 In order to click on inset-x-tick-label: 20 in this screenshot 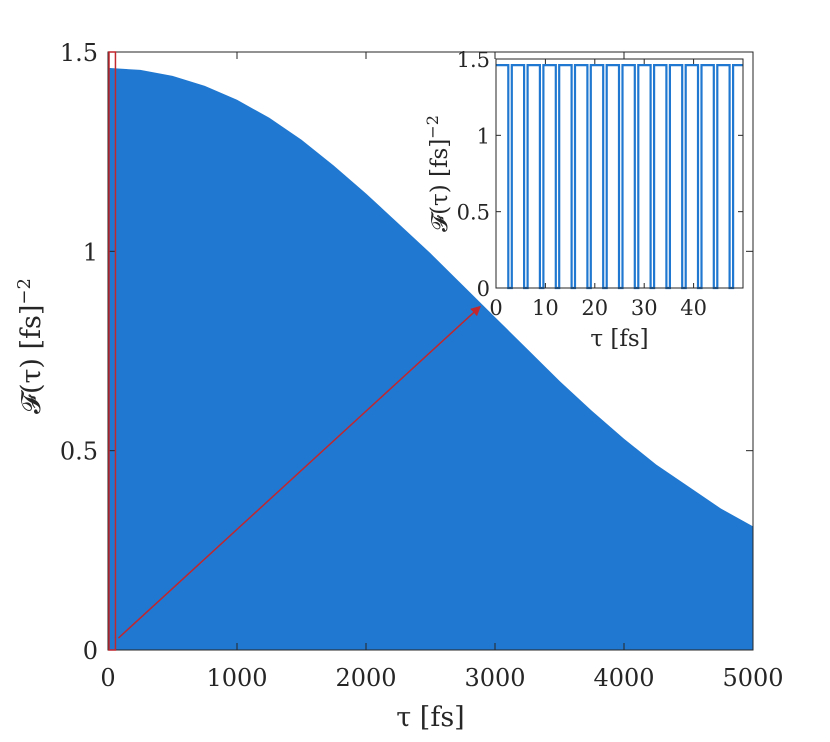, I will do `click(594, 308)`.